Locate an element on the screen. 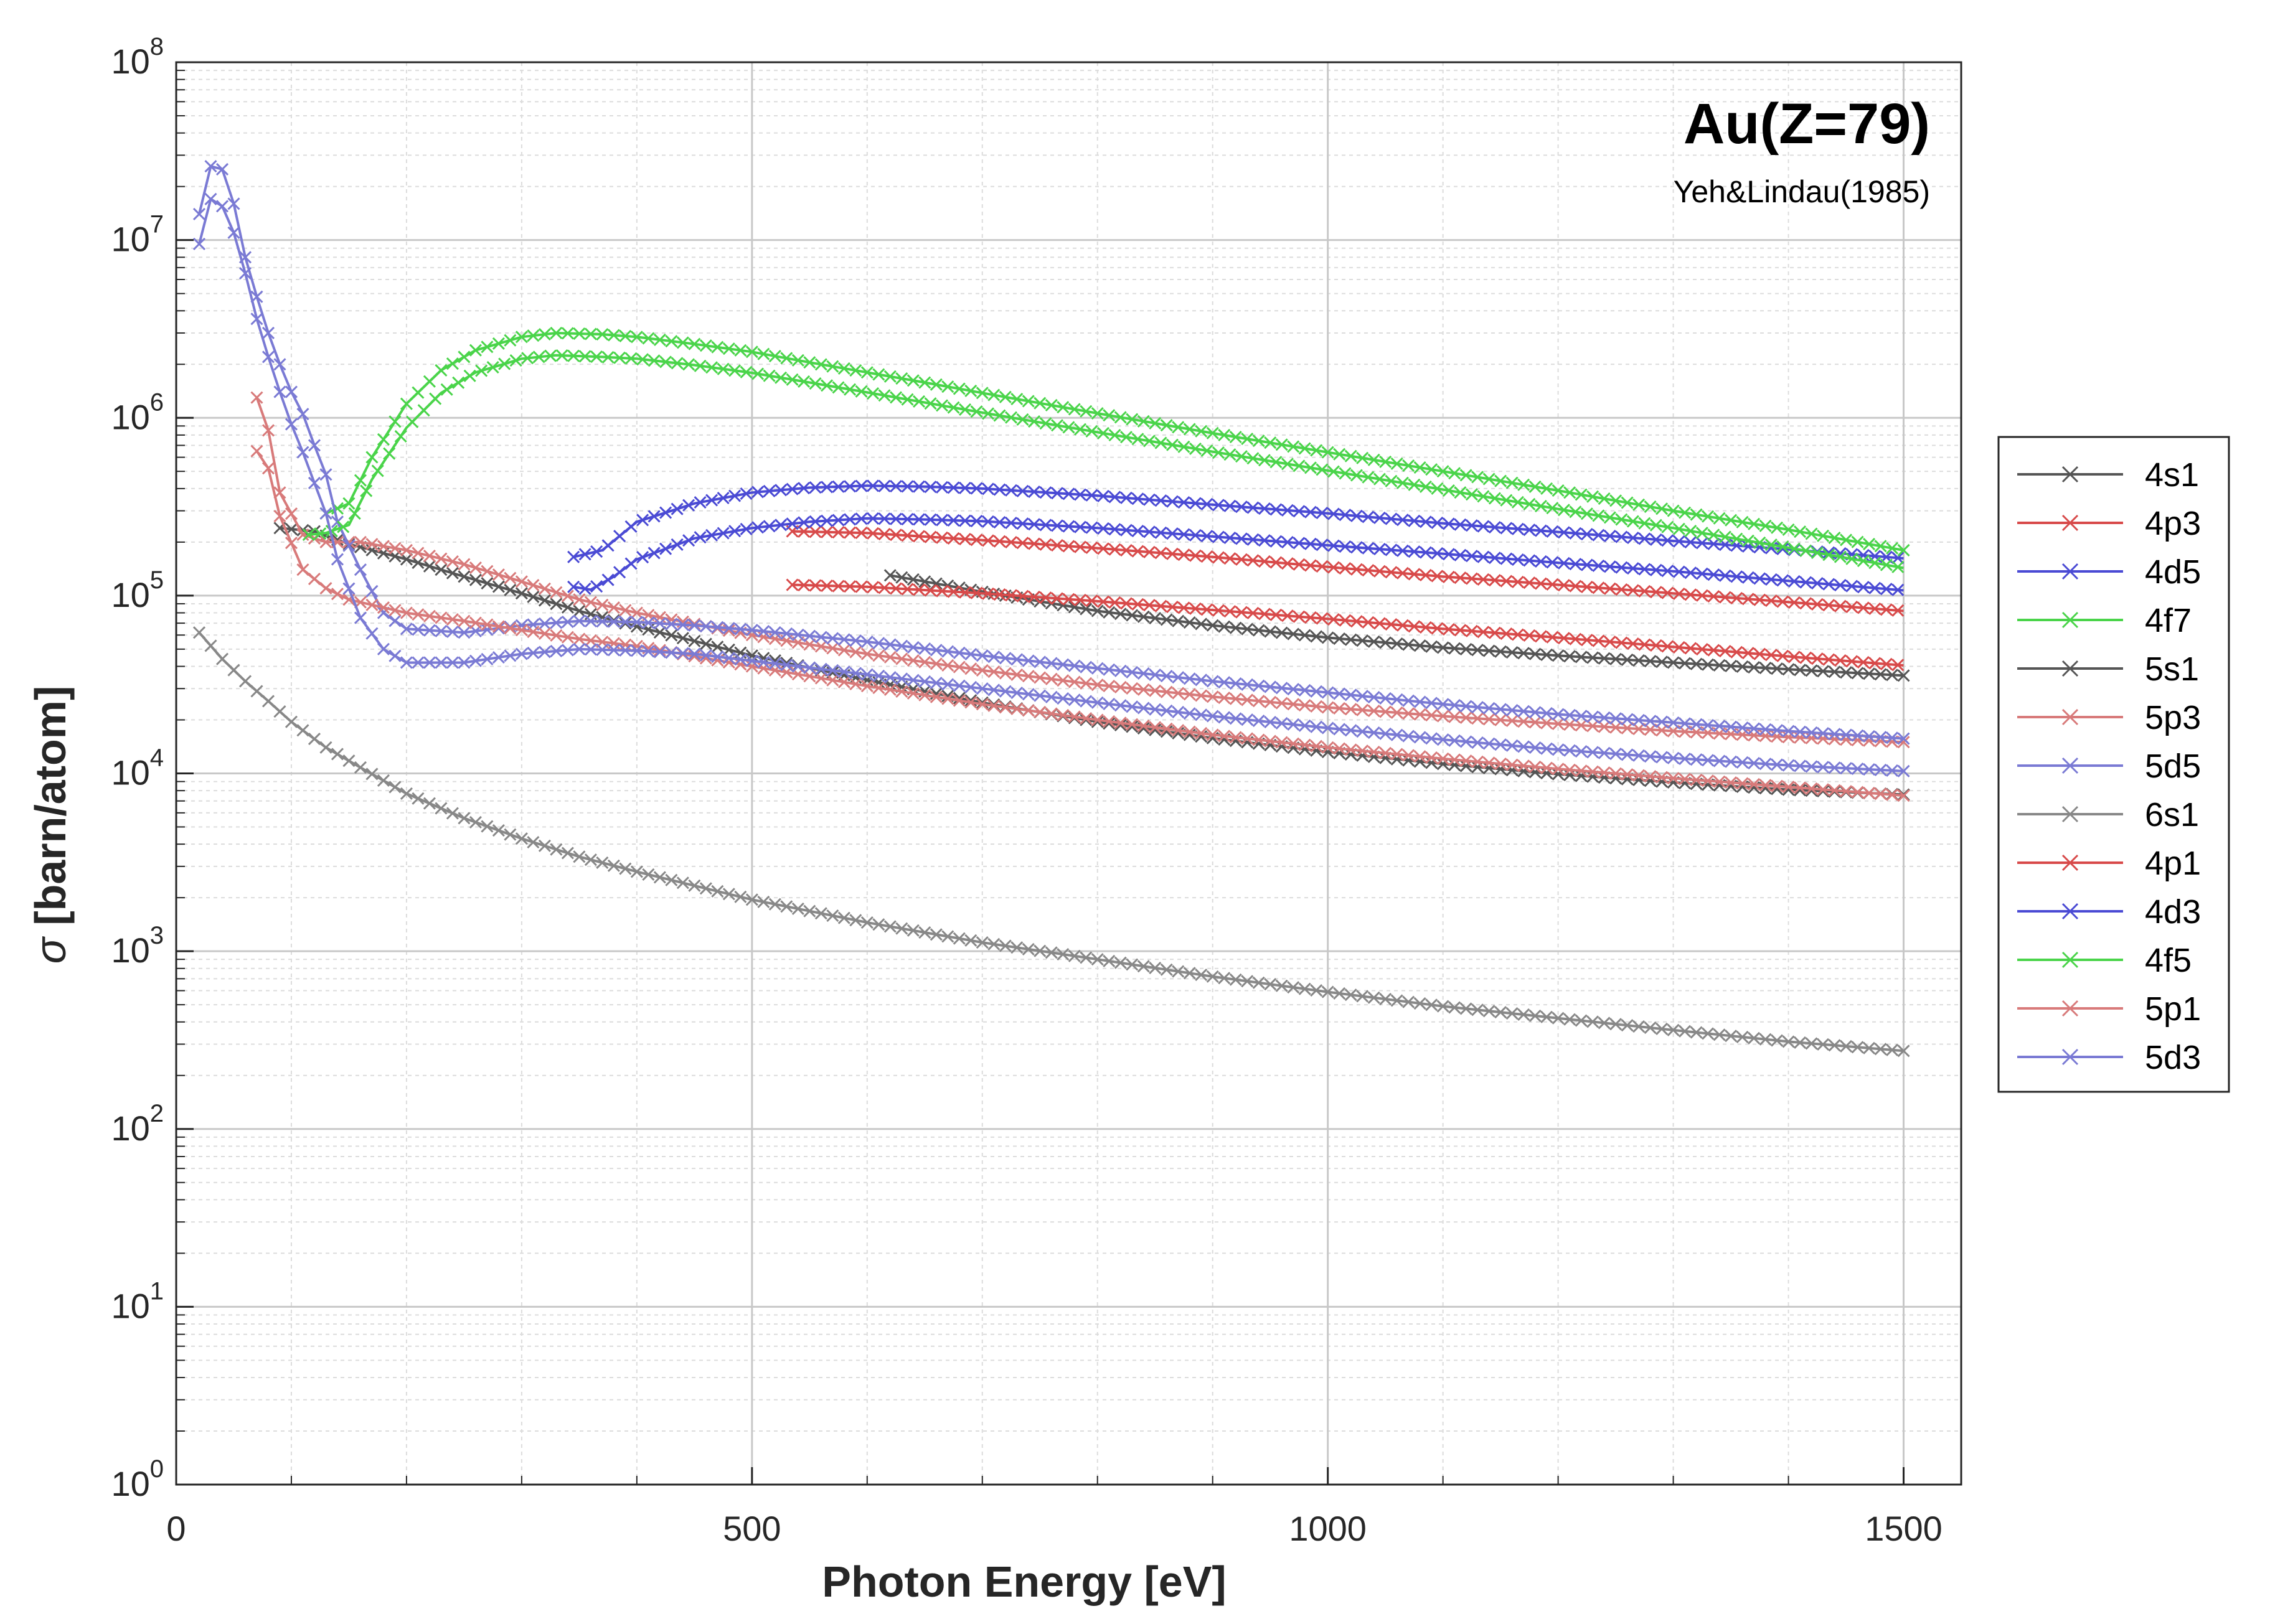 The image size is (2270, 1624). series-line-4f7 is located at coordinates (1115, 441).